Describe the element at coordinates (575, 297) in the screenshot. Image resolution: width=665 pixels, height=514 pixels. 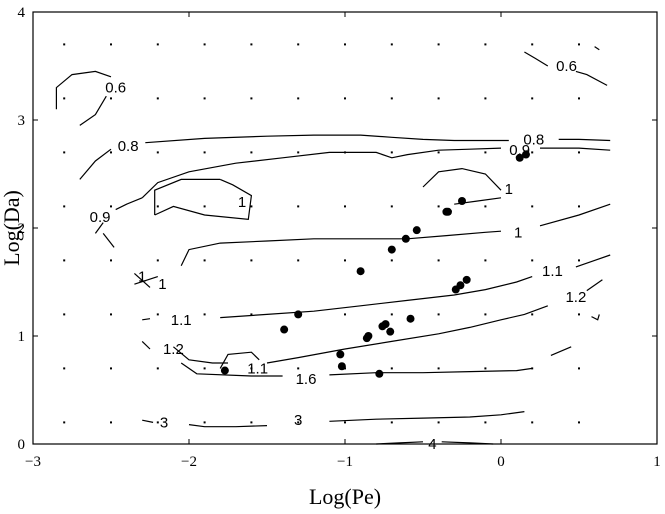
I see `contour-label: 1.2` at that location.